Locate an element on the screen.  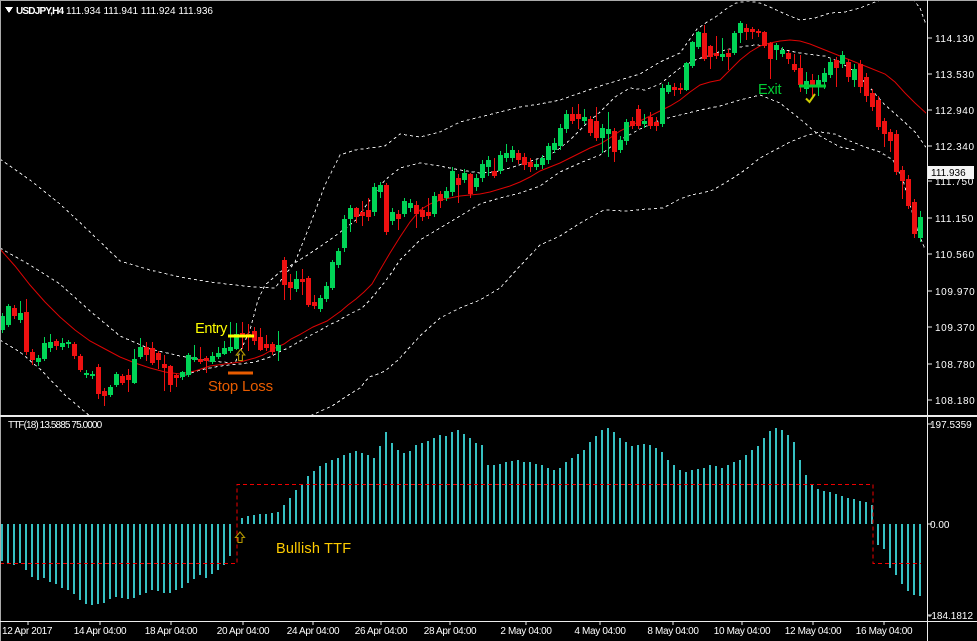
svg-text: 111.150 is located at coordinates (954, 219).